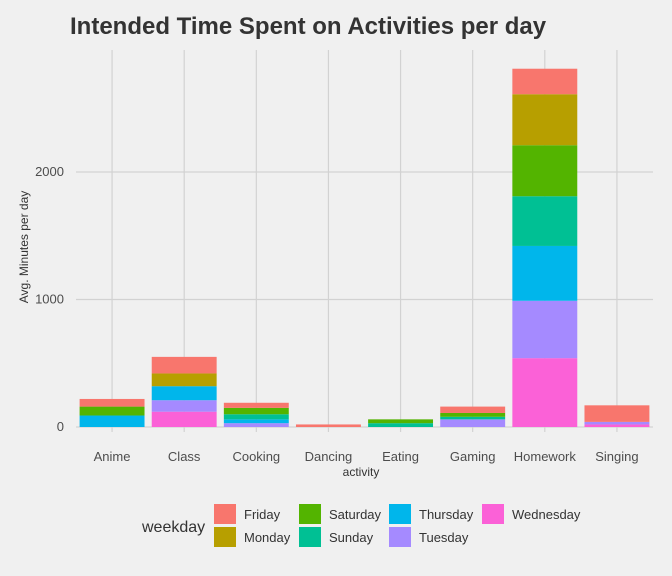  Describe the element at coordinates (351, 537) in the screenshot. I see `legend-label: Sunday` at that location.